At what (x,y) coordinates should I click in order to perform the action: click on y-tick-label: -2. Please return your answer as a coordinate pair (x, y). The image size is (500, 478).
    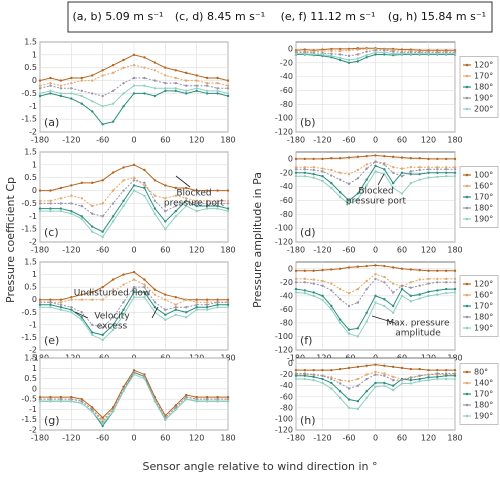
    Looking at the image, I should click on (33, 430).